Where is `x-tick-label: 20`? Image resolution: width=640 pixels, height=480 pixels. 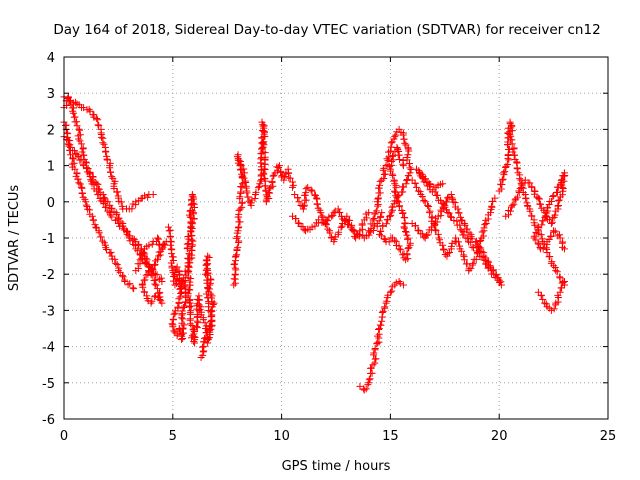
x-tick-label: 20 is located at coordinates (499, 436).